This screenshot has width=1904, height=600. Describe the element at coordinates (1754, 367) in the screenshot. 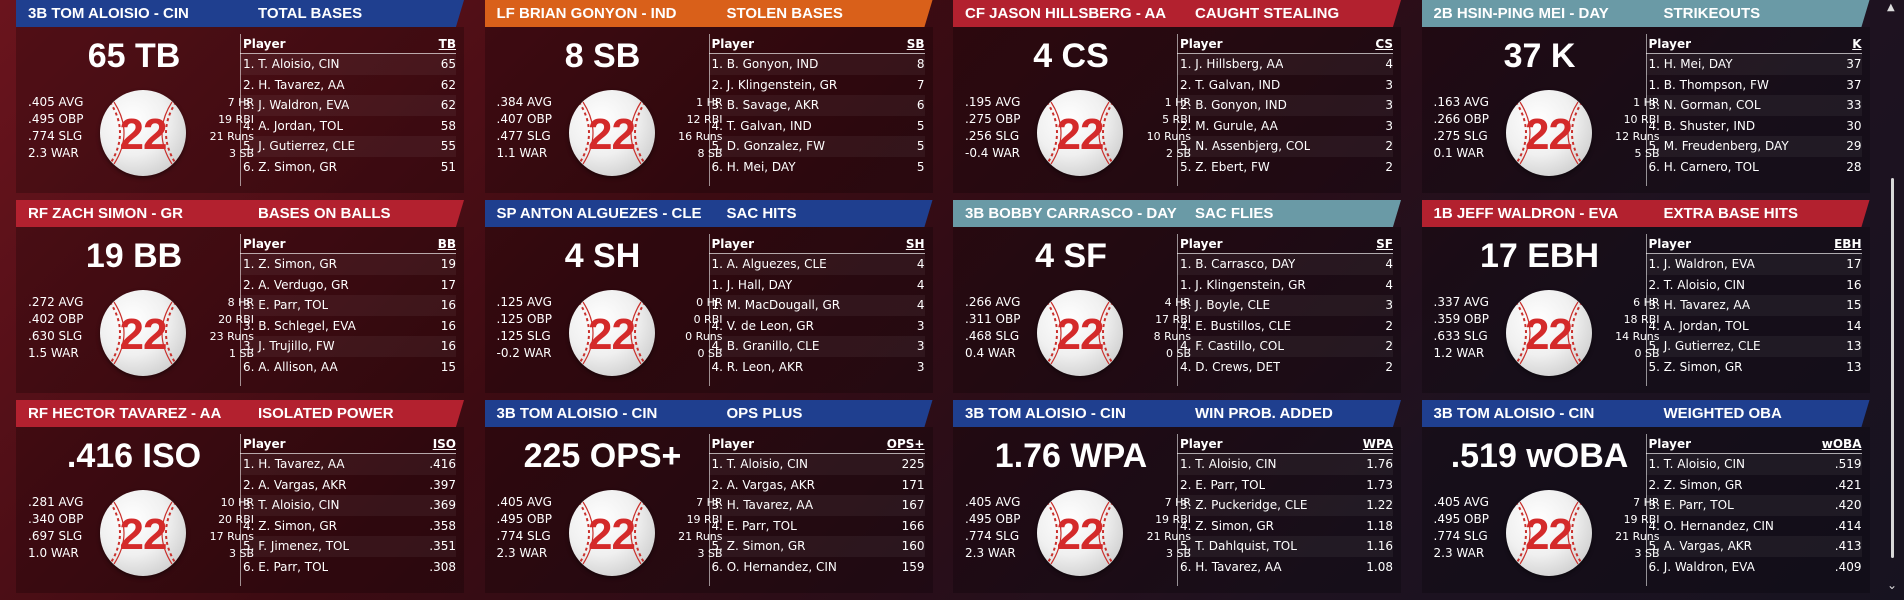

I see `table-row: 5. Z. Simon, GR 13` at that location.